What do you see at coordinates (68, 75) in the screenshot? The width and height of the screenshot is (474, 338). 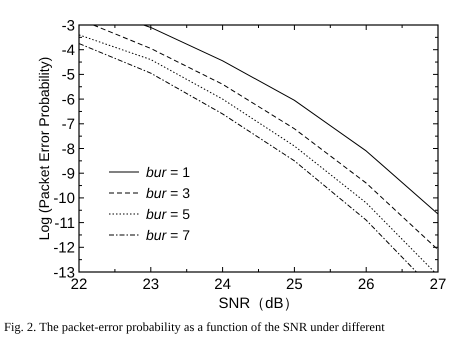 I see `y-tick-label: -5` at bounding box center [68, 75].